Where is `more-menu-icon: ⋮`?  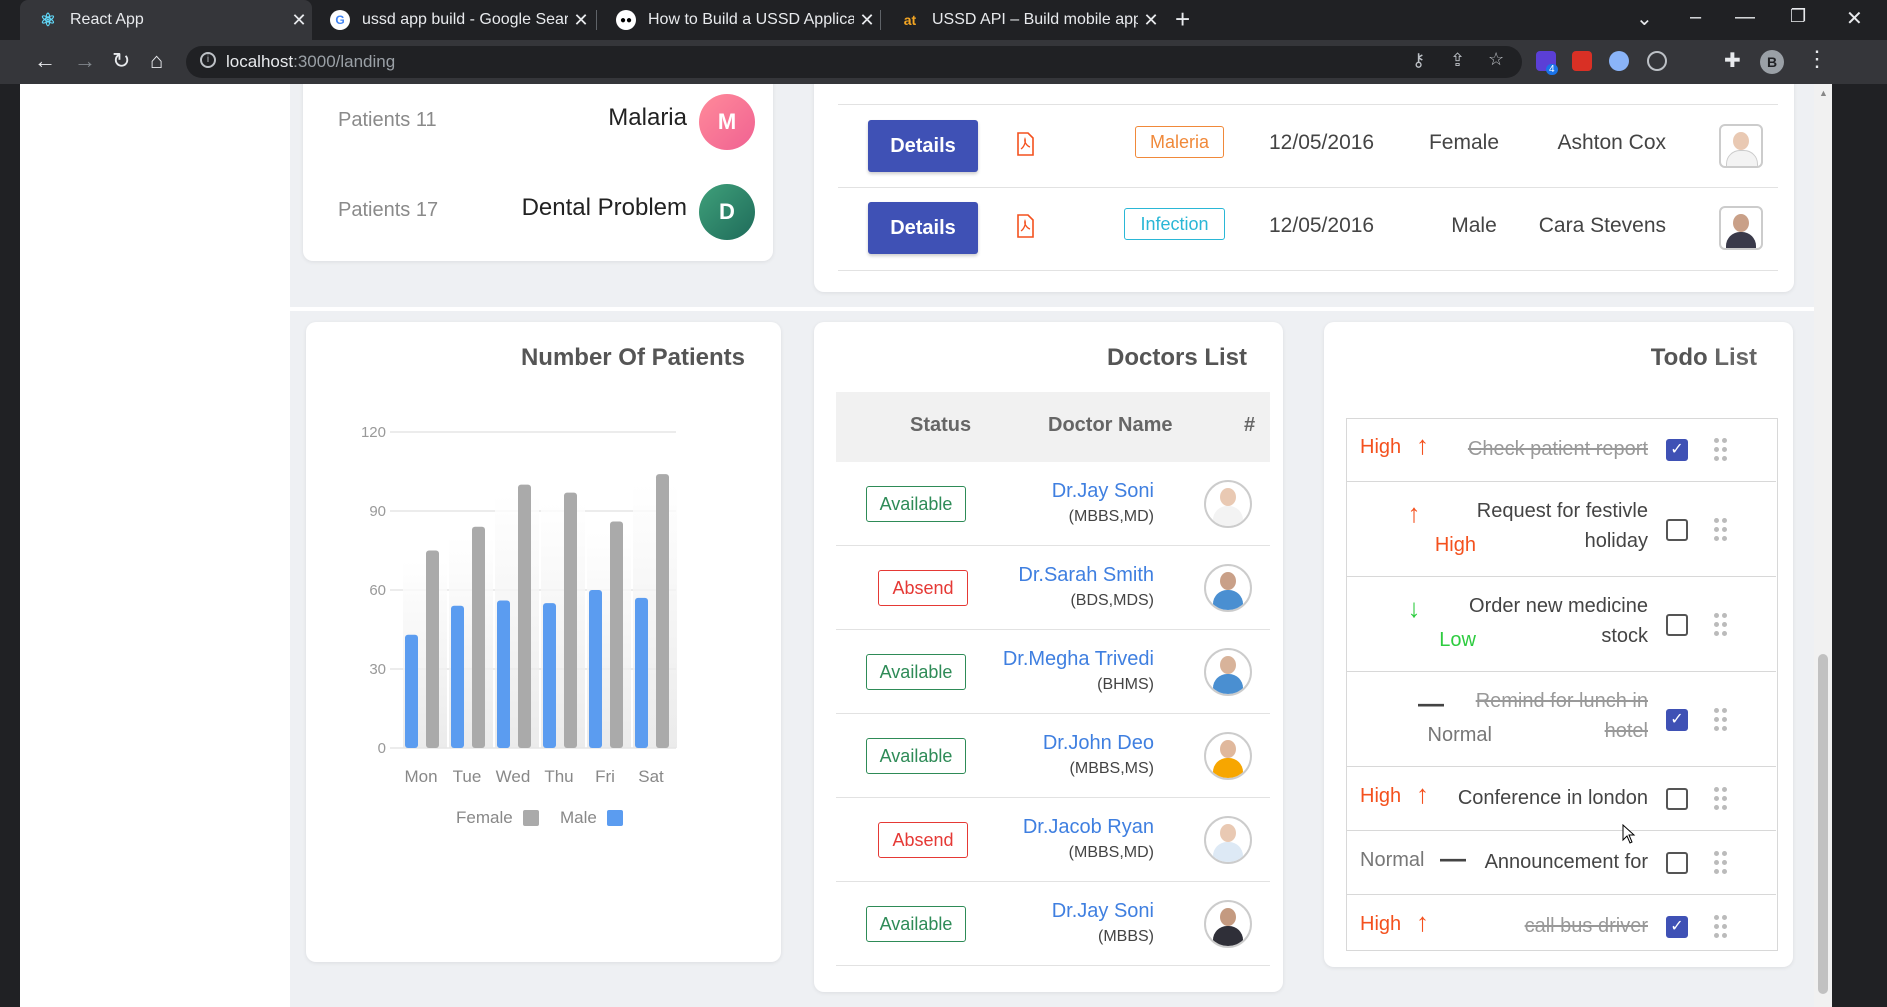 more-menu-icon: ⋮ is located at coordinates (1817, 58).